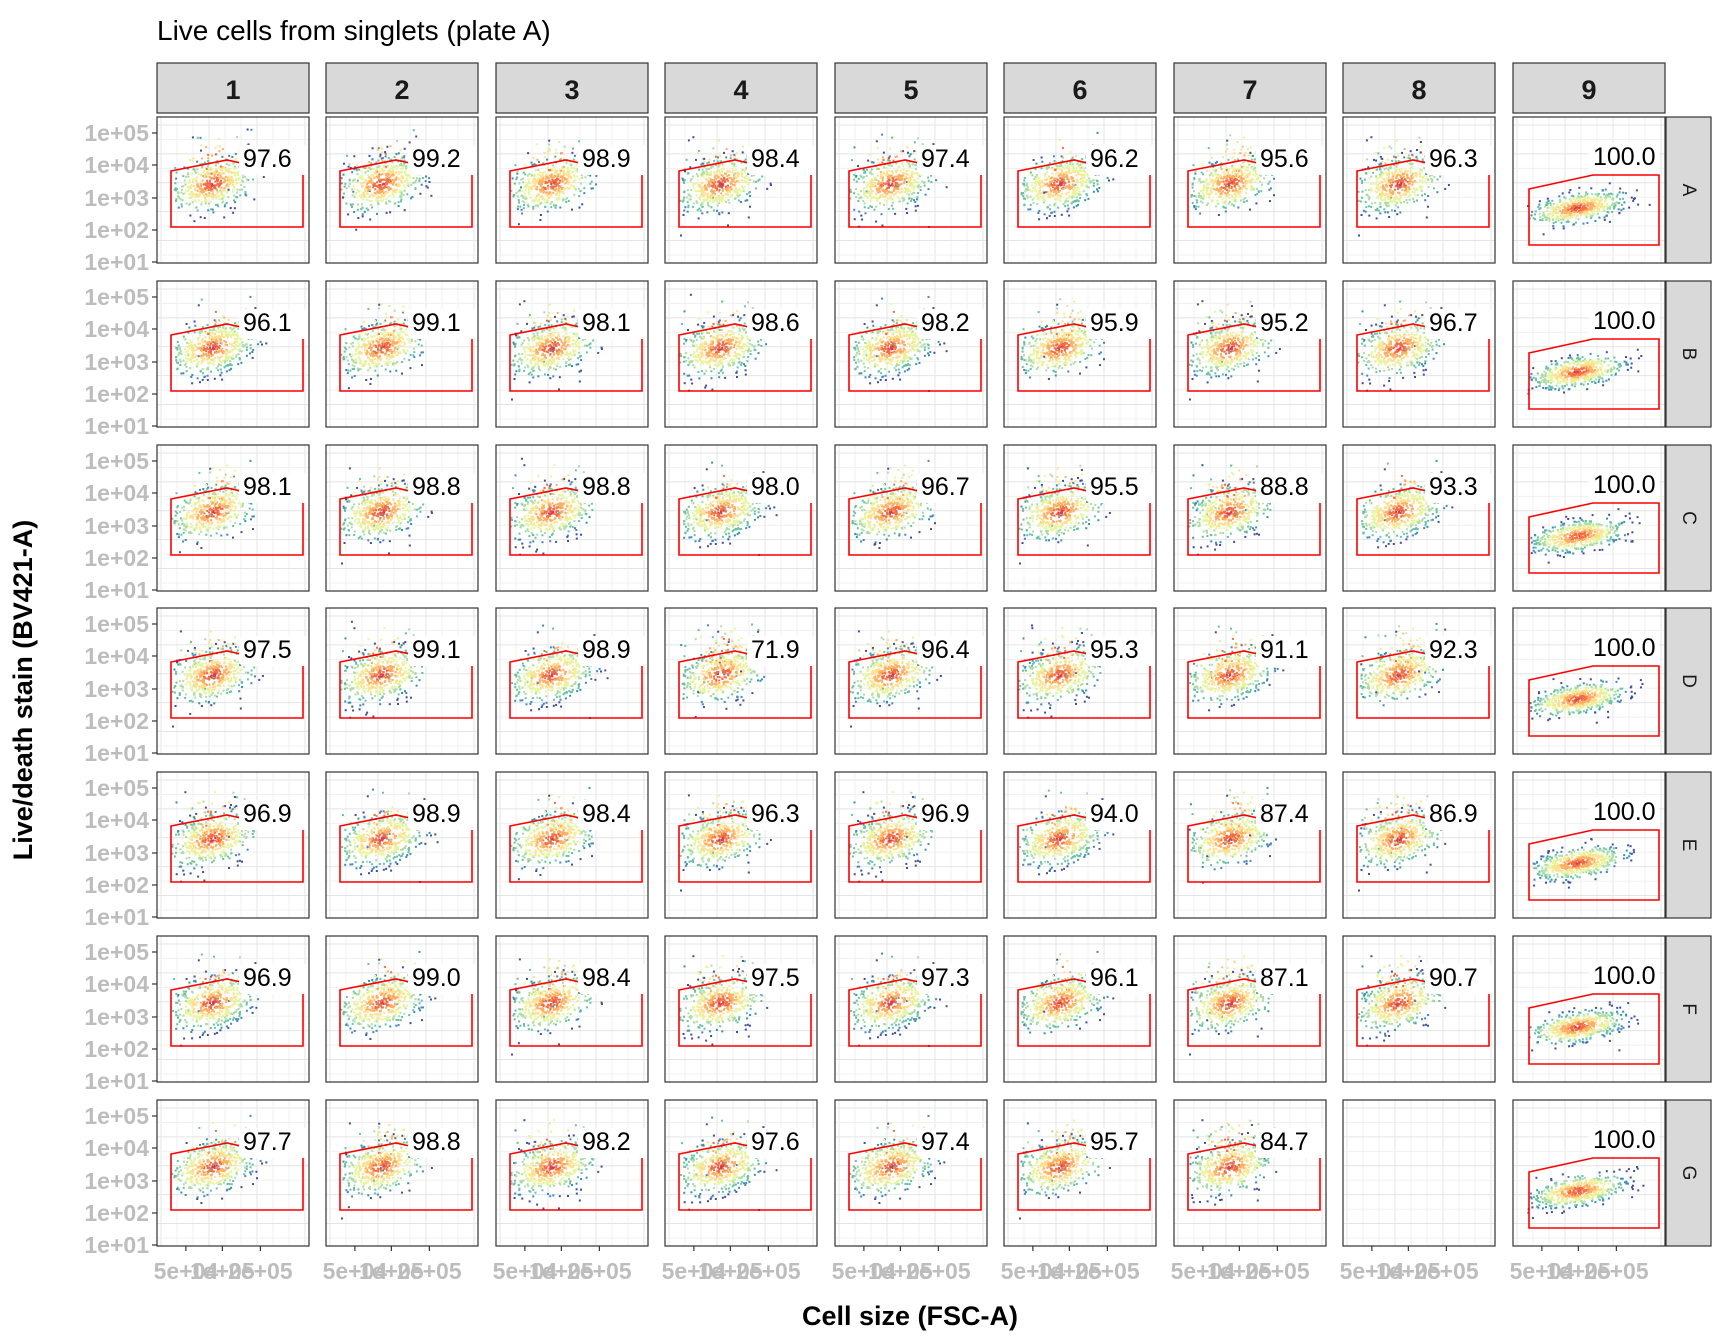 This screenshot has height=1344, width=1728. Describe the element at coordinates (911, 190) in the screenshot. I see `facet-panel: 97.4` at that location.